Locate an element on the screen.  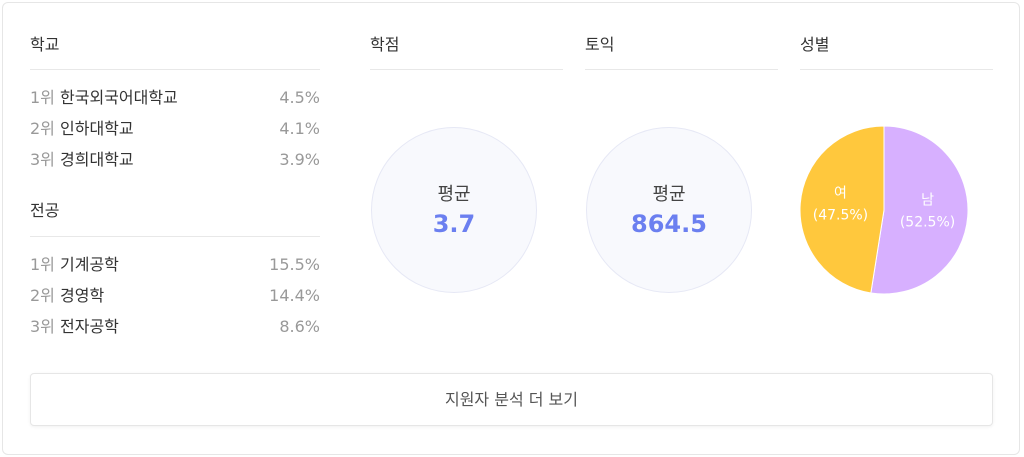
pie-label: (52.5%) is located at coordinates (927, 222).